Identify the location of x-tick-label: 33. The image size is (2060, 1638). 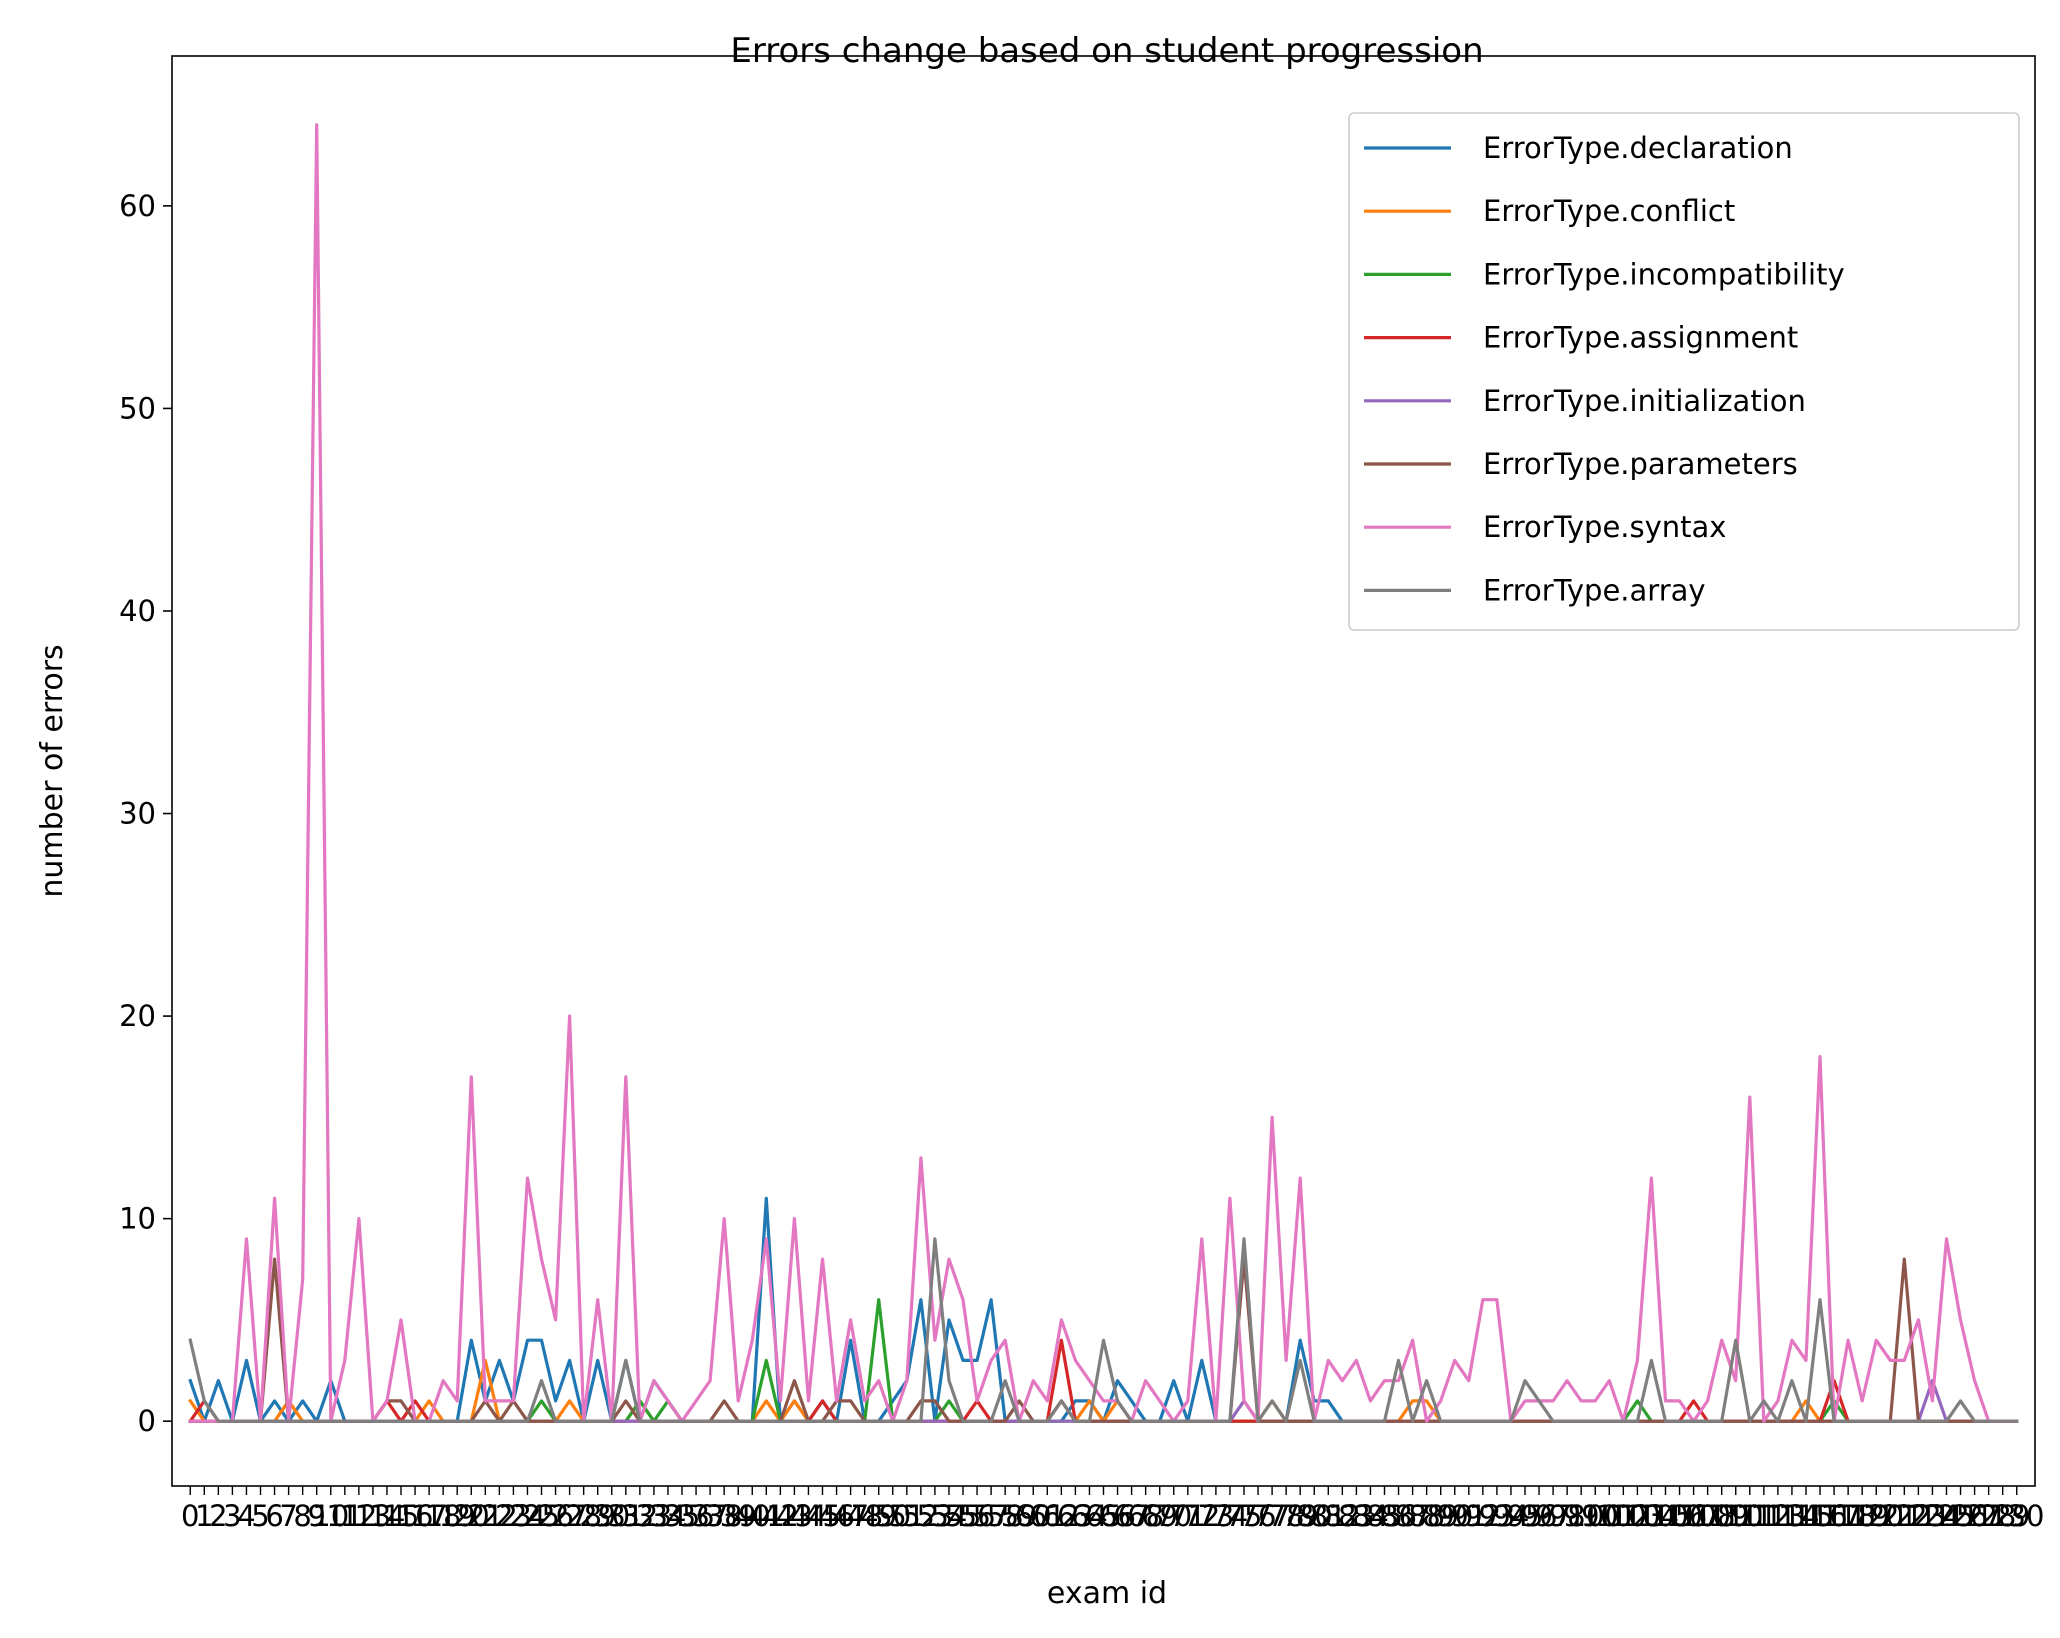
(653, 1516).